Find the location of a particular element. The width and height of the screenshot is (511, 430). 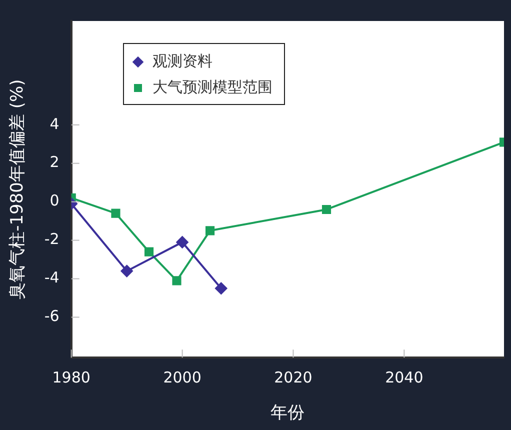

x-axis-title: 年份 is located at coordinates (287, 413).